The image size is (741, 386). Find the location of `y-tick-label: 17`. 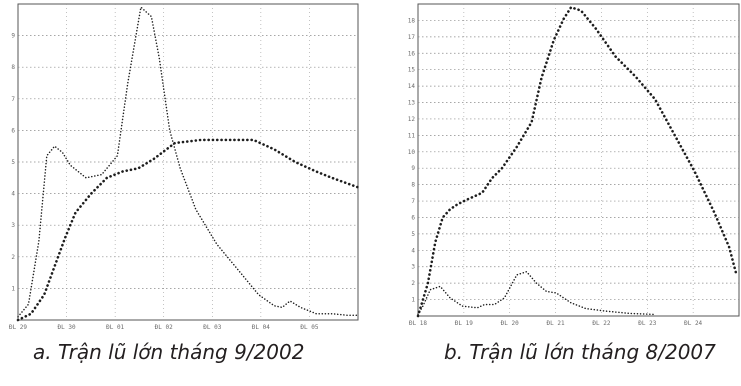

y-tick-label: 17 is located at coordinates (412, 37).